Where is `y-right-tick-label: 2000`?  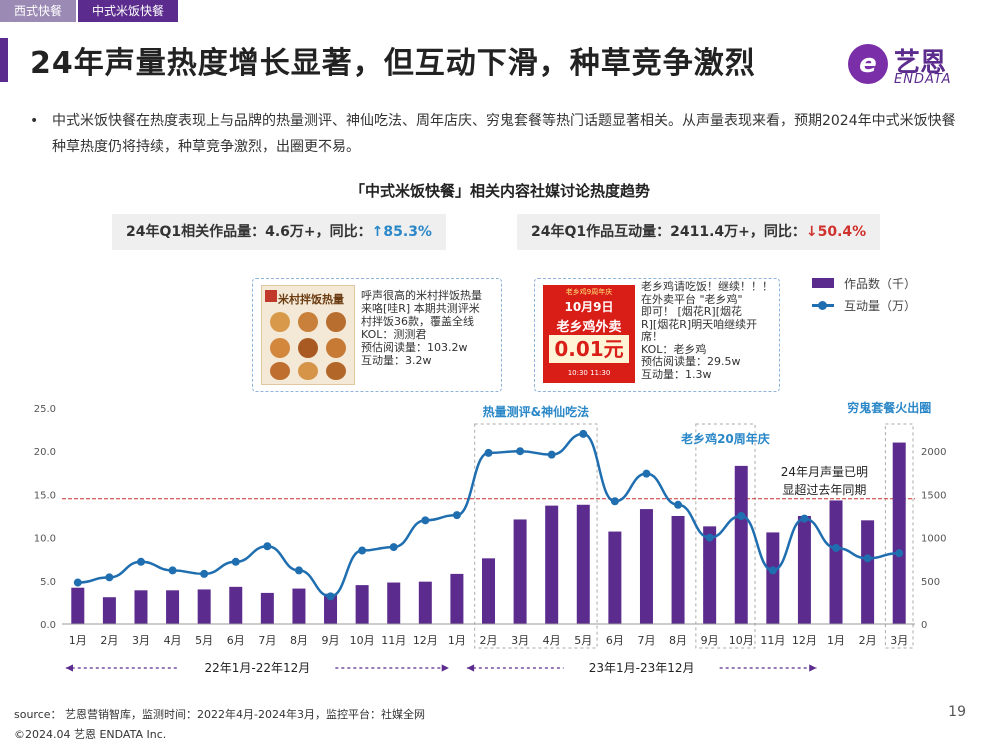
y-right-tick-label: 2000 is located at coordinates (933, 452).